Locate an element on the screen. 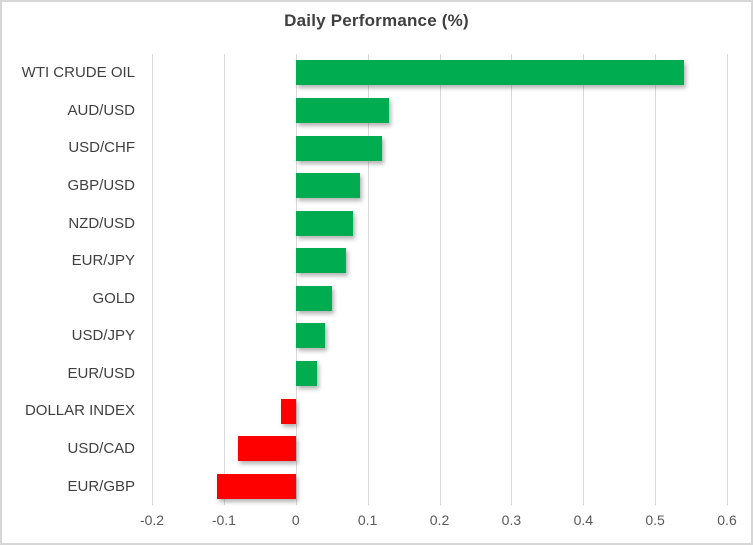 The height and width of the screenshot is (545, 753). x-axis: -0.2 -0.1 0 0.1 0.2 0.3 0.4 0.5 0.6 is located at coordinates (438, 523).